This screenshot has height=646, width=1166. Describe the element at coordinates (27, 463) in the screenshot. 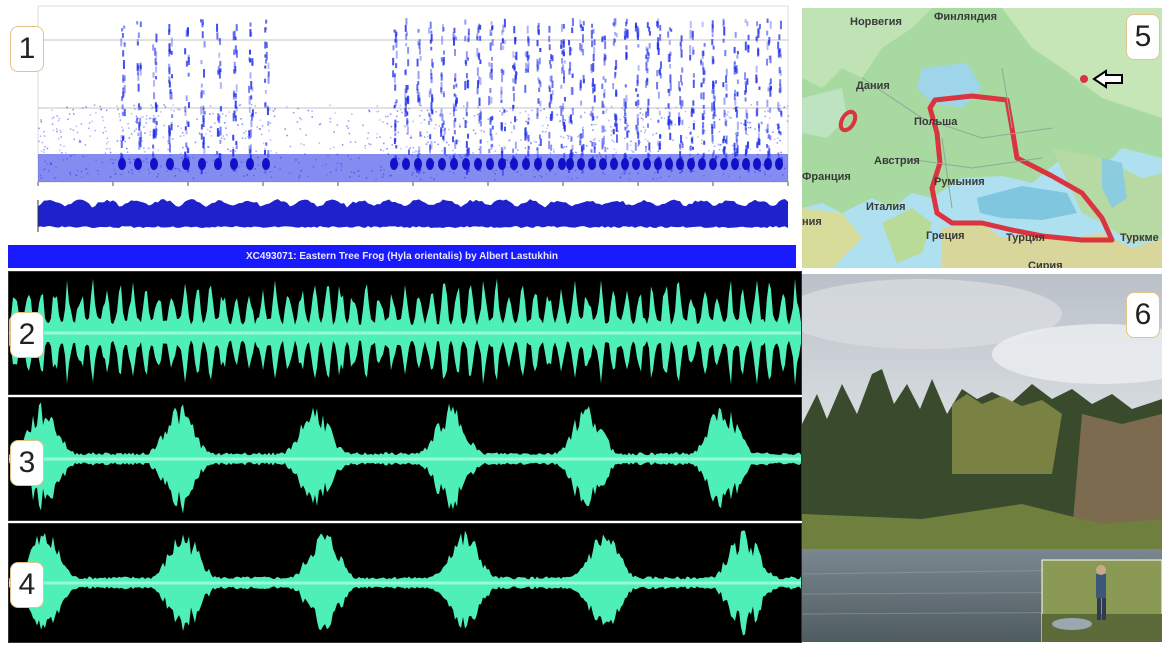

I see `panel-number-3: 3` at that location.